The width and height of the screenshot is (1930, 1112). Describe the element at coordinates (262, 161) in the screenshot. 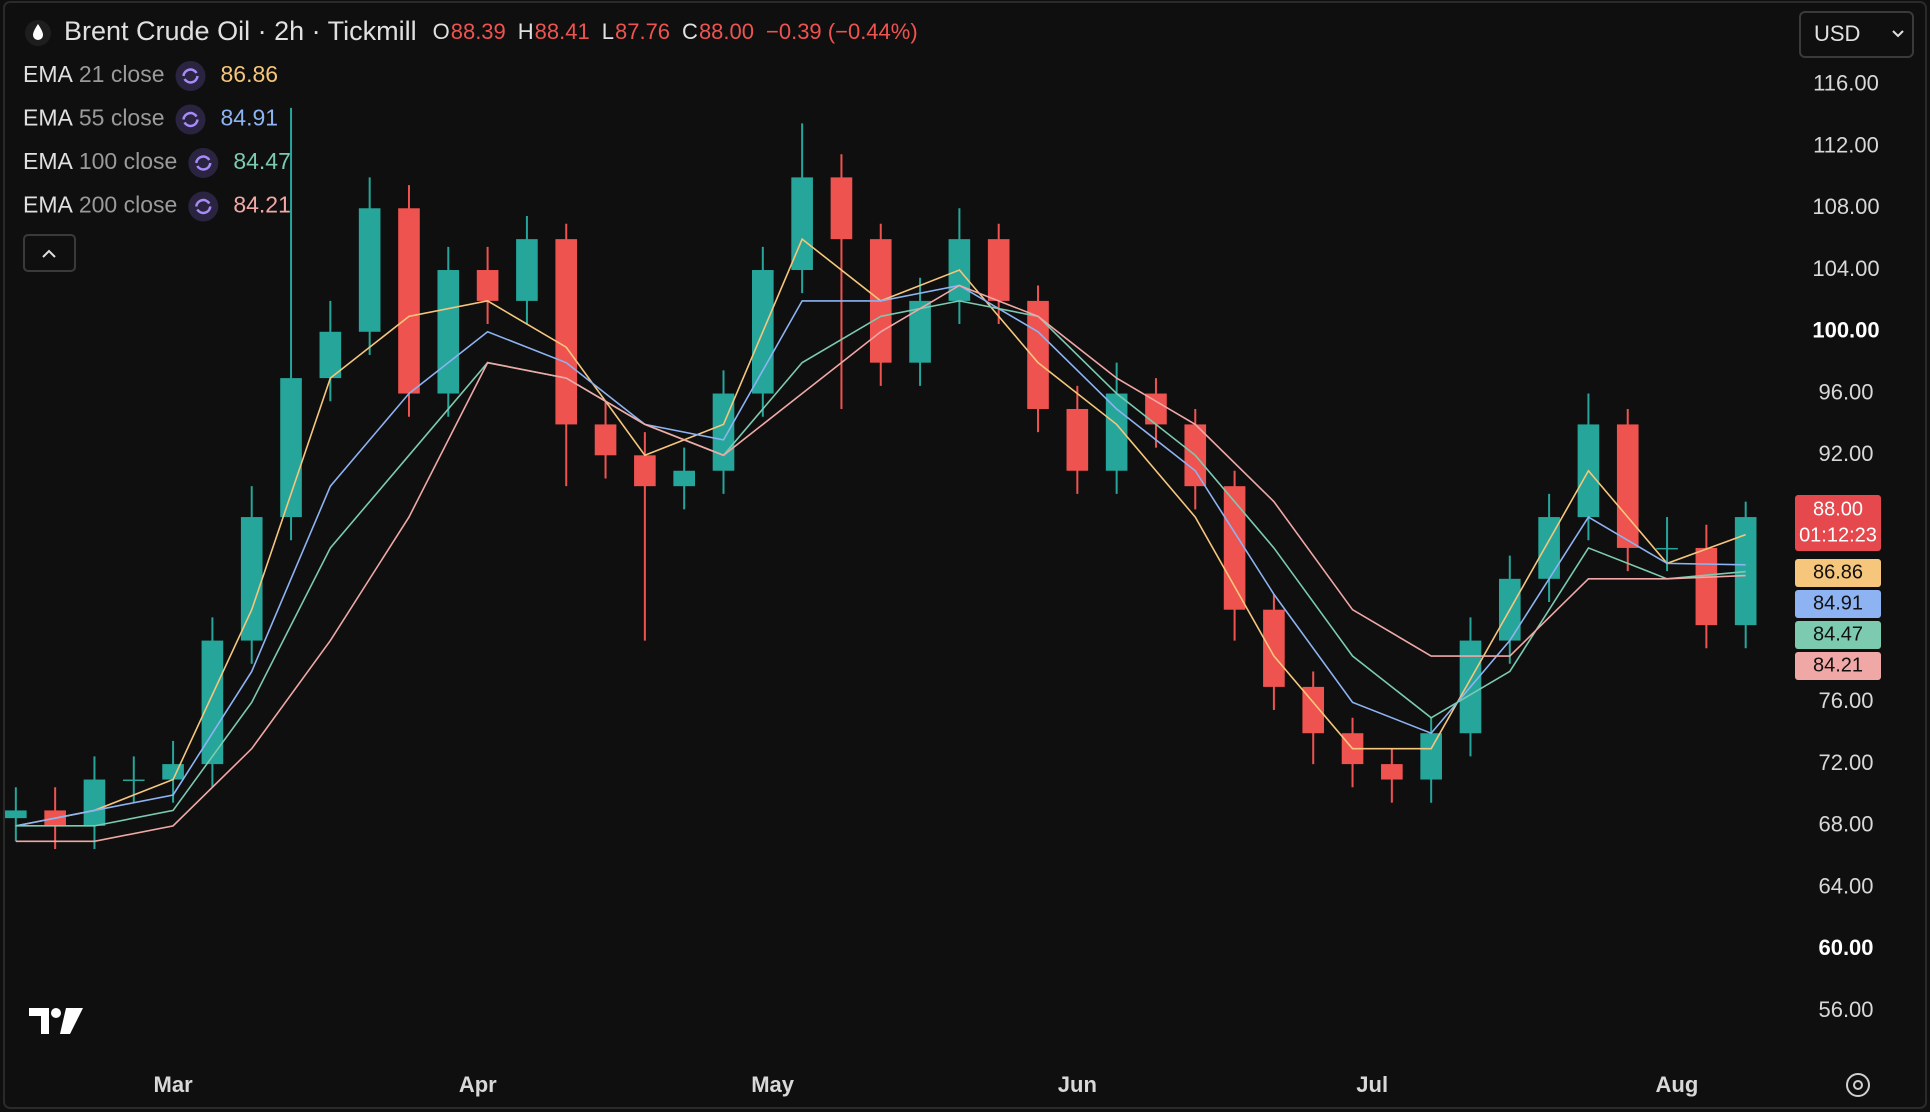

I see `legend-value: 84.47` at that location.